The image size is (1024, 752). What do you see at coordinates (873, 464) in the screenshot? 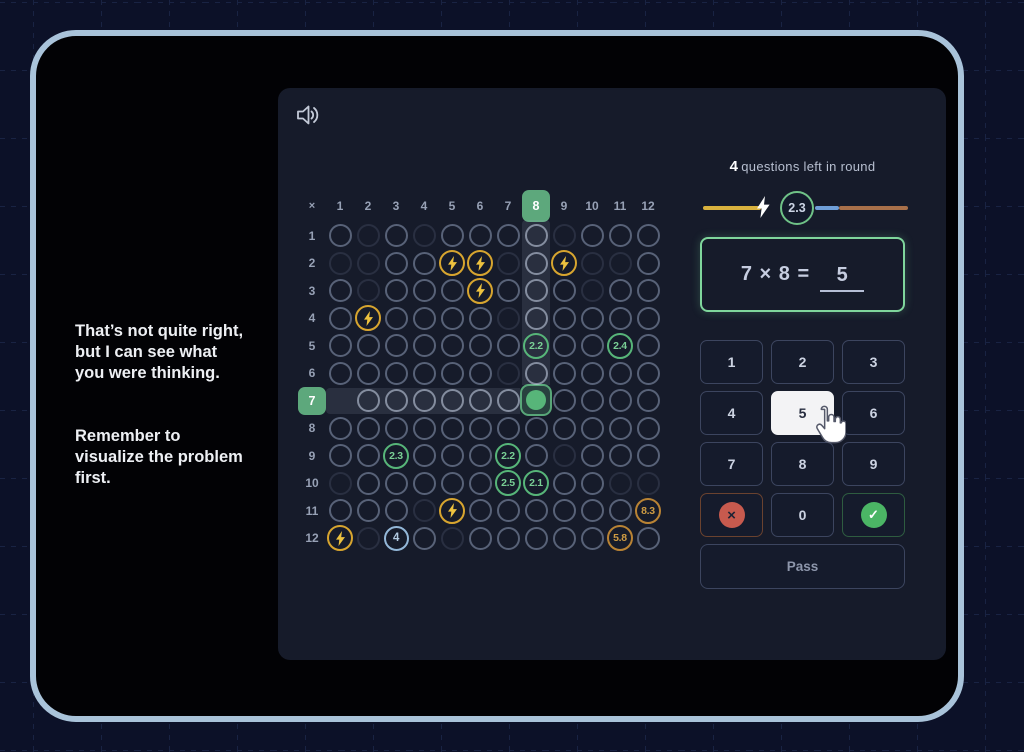
I see `key-9: 9` at bounding box center [873, 464].